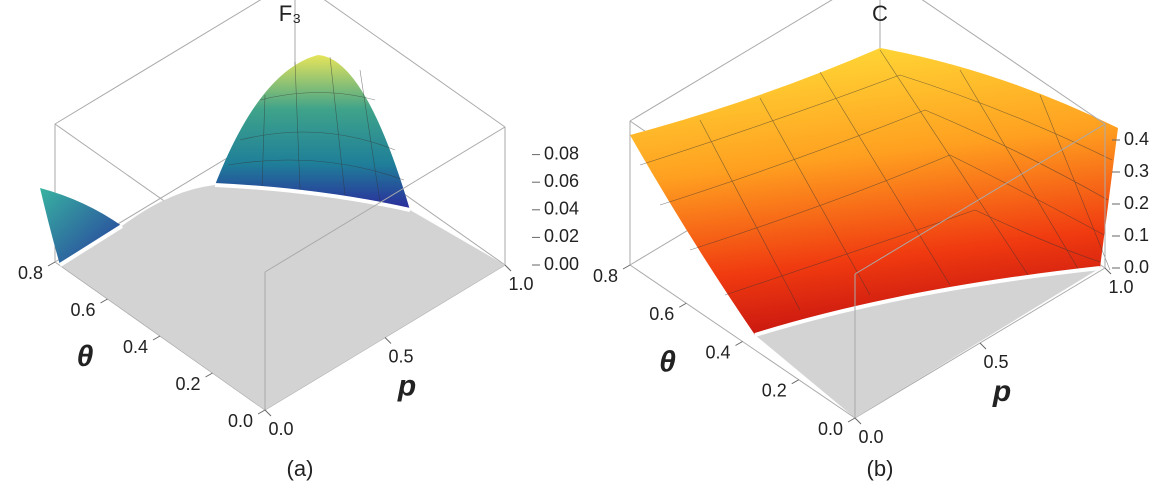 Image resolution: width=1153 pixels, height=490 pixels. Describe the element at coordinates (880, 13) in the screenshot. I see `chart-title: C` at that location.